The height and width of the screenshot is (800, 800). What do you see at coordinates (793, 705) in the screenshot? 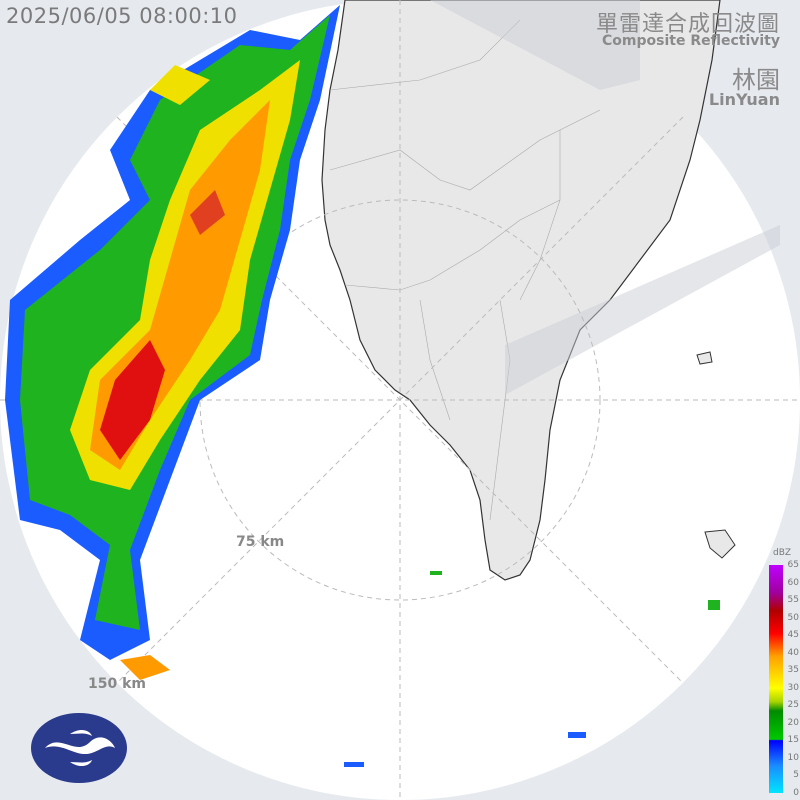
I see `legend-tick: 25` at bounding box center [793, 705].